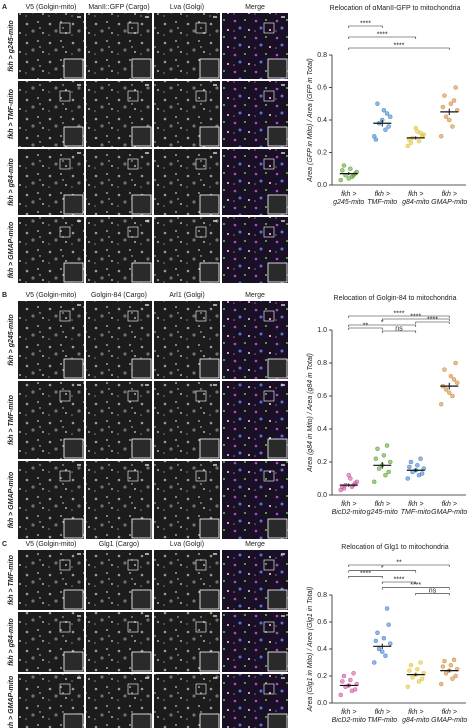 This screenshot has height=728, width=474. Describe the element at coordinates (449, 720) in the screenshot. I see `x-tick-label: GMAP-mito` at that location.